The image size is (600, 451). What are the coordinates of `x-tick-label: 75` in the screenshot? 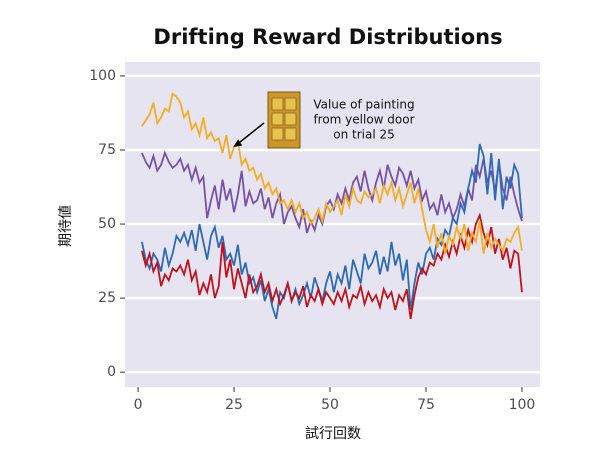 It's located at (426, 405).